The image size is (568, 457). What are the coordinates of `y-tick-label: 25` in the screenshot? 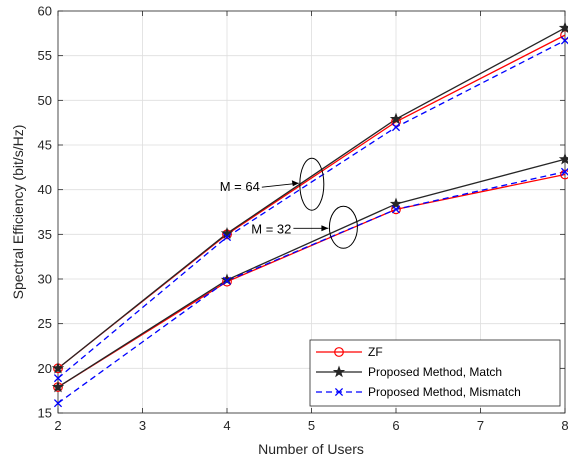 It's located at (45, 323).